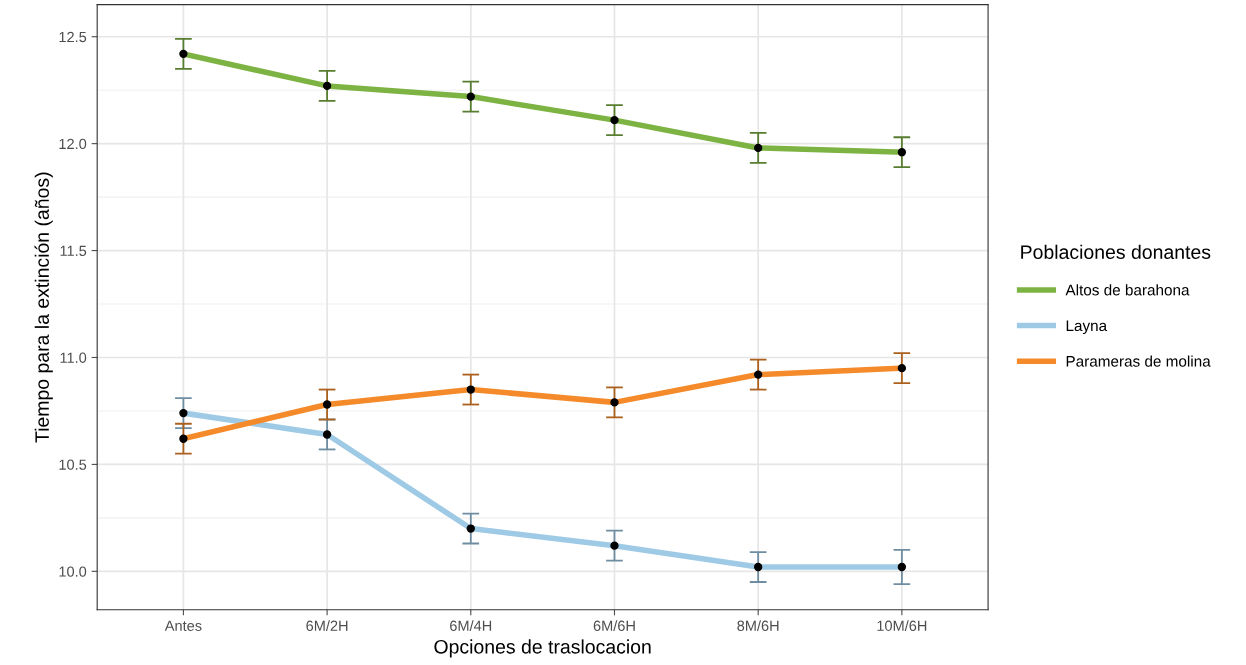  What do you see at coordinates (73, 144) in the screenshot?
I see `y-tick-label: 12.0` at bounding box center [73, 144].